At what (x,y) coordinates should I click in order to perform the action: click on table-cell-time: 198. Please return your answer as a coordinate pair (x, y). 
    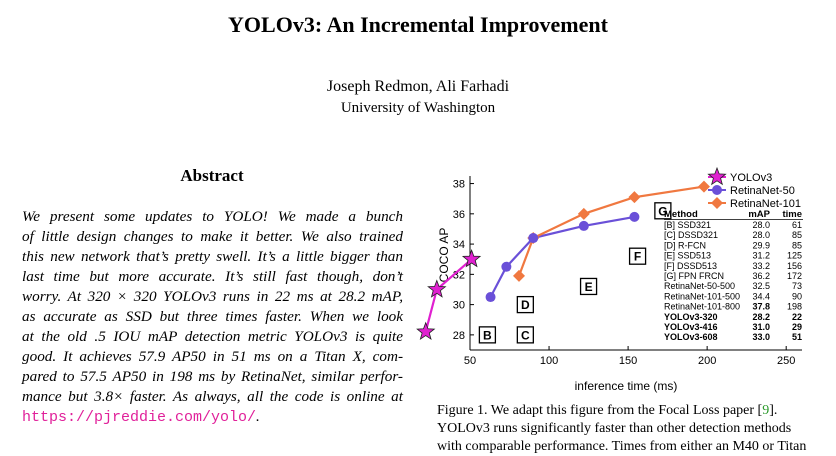
    Looking at the image, I should click on (794, 307).